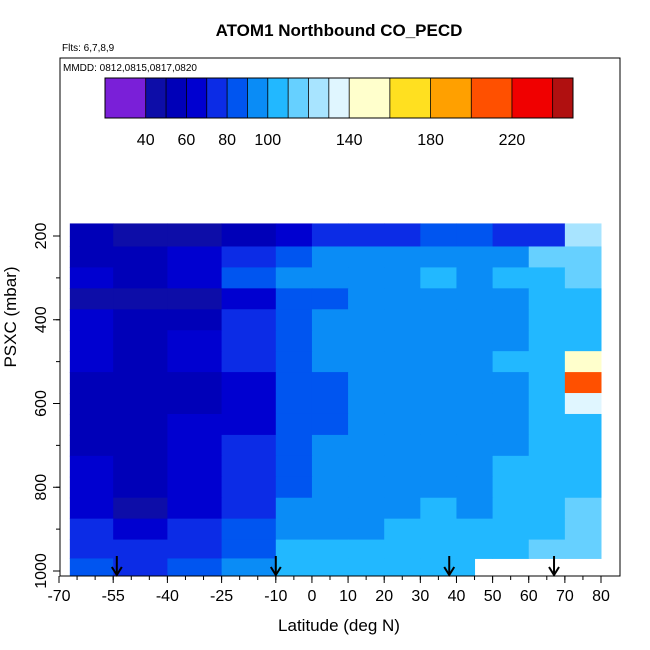 This screenshot has width=650, height=650. I want to click on colorbar-tick-label: 180, so click(430, 140).